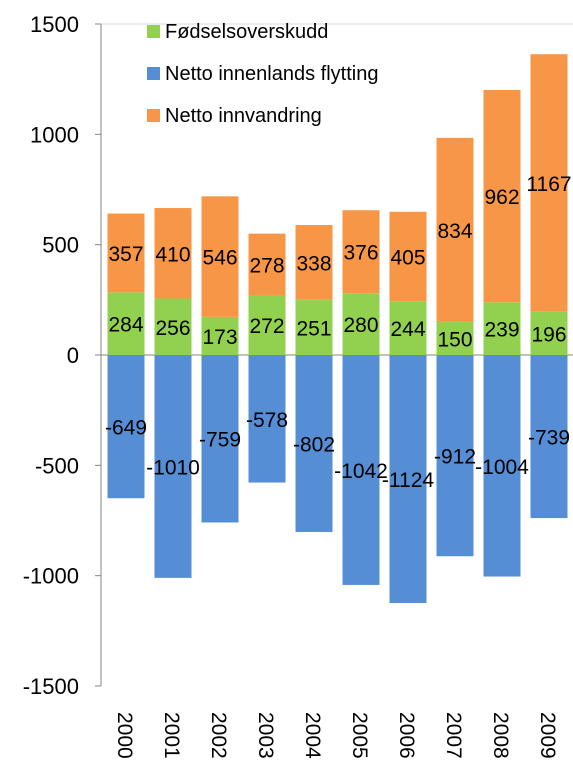 This screenshot has width=573, height=767. I want to click on bar-f-dselsoverskudd-2007, so click(455, 338).